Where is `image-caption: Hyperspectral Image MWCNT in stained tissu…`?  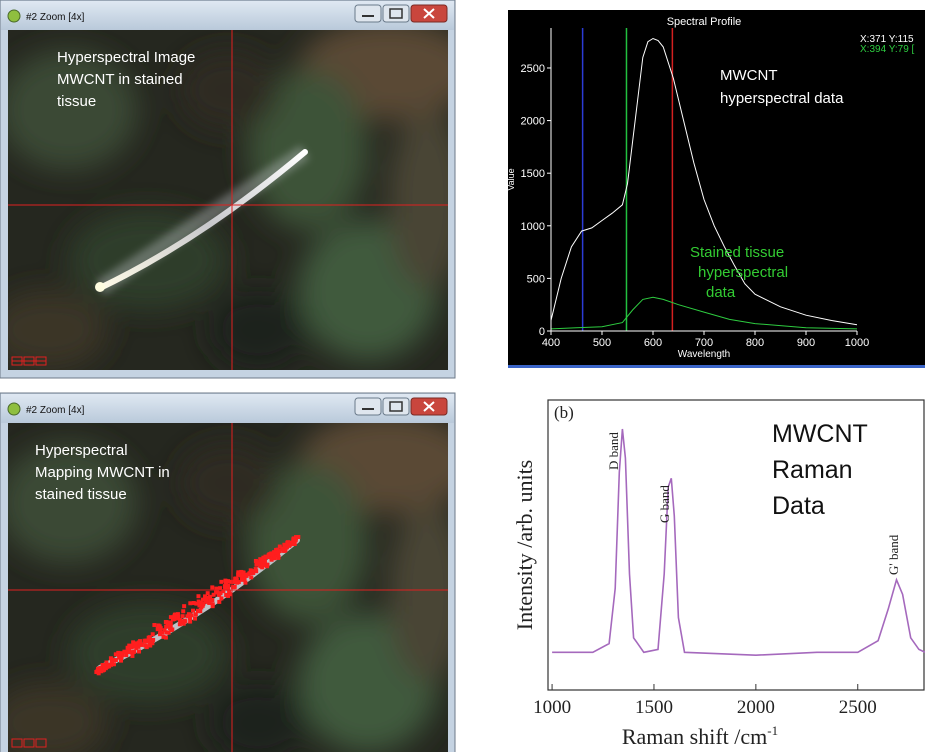
image-caption: Hyperspectral Image MWCNT in stained tissu… is located at coordinates (126, 79).